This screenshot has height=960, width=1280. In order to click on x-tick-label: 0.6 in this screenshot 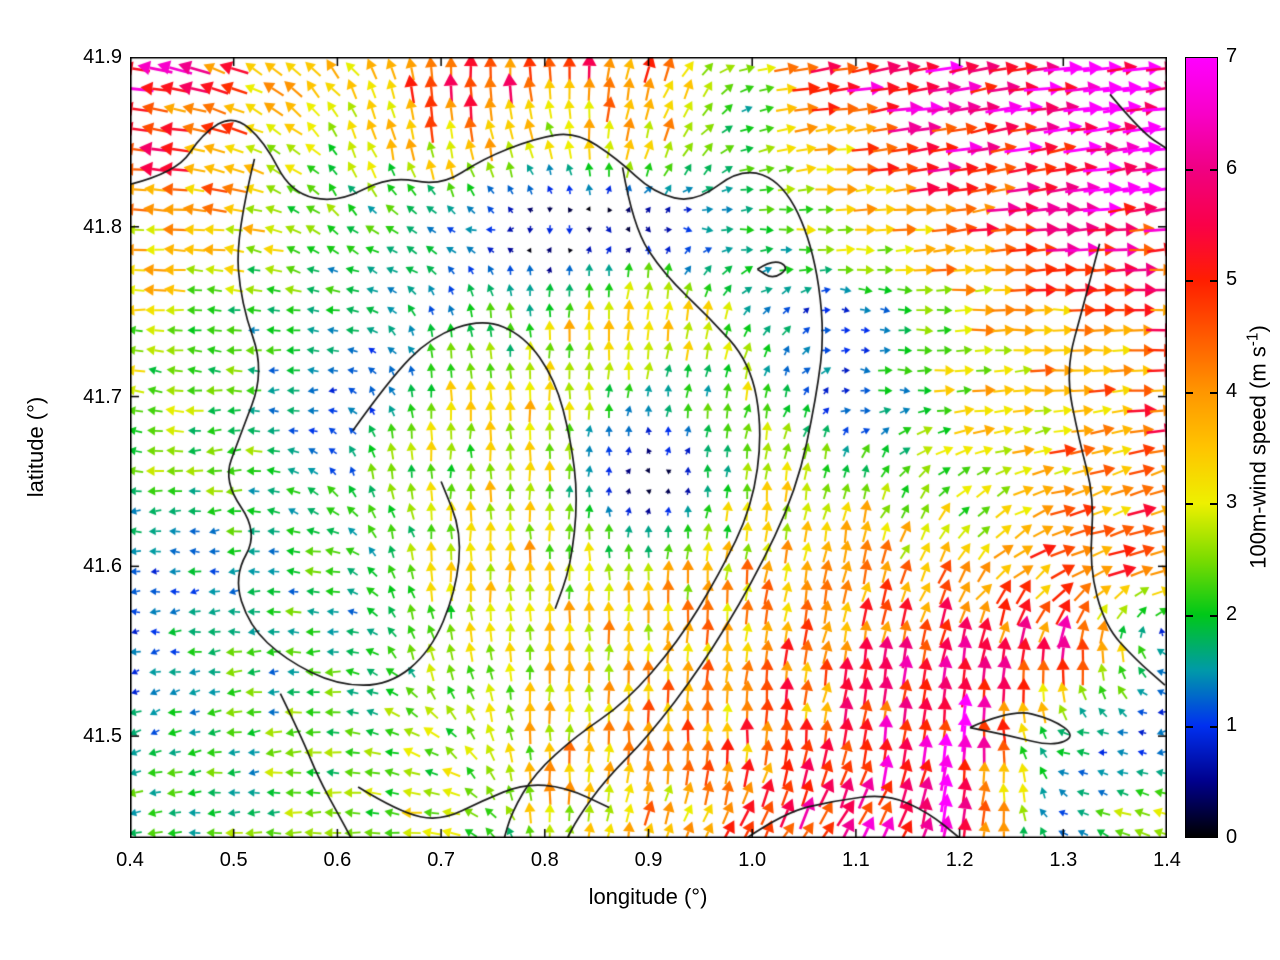, I will do `click(337, 860)`.